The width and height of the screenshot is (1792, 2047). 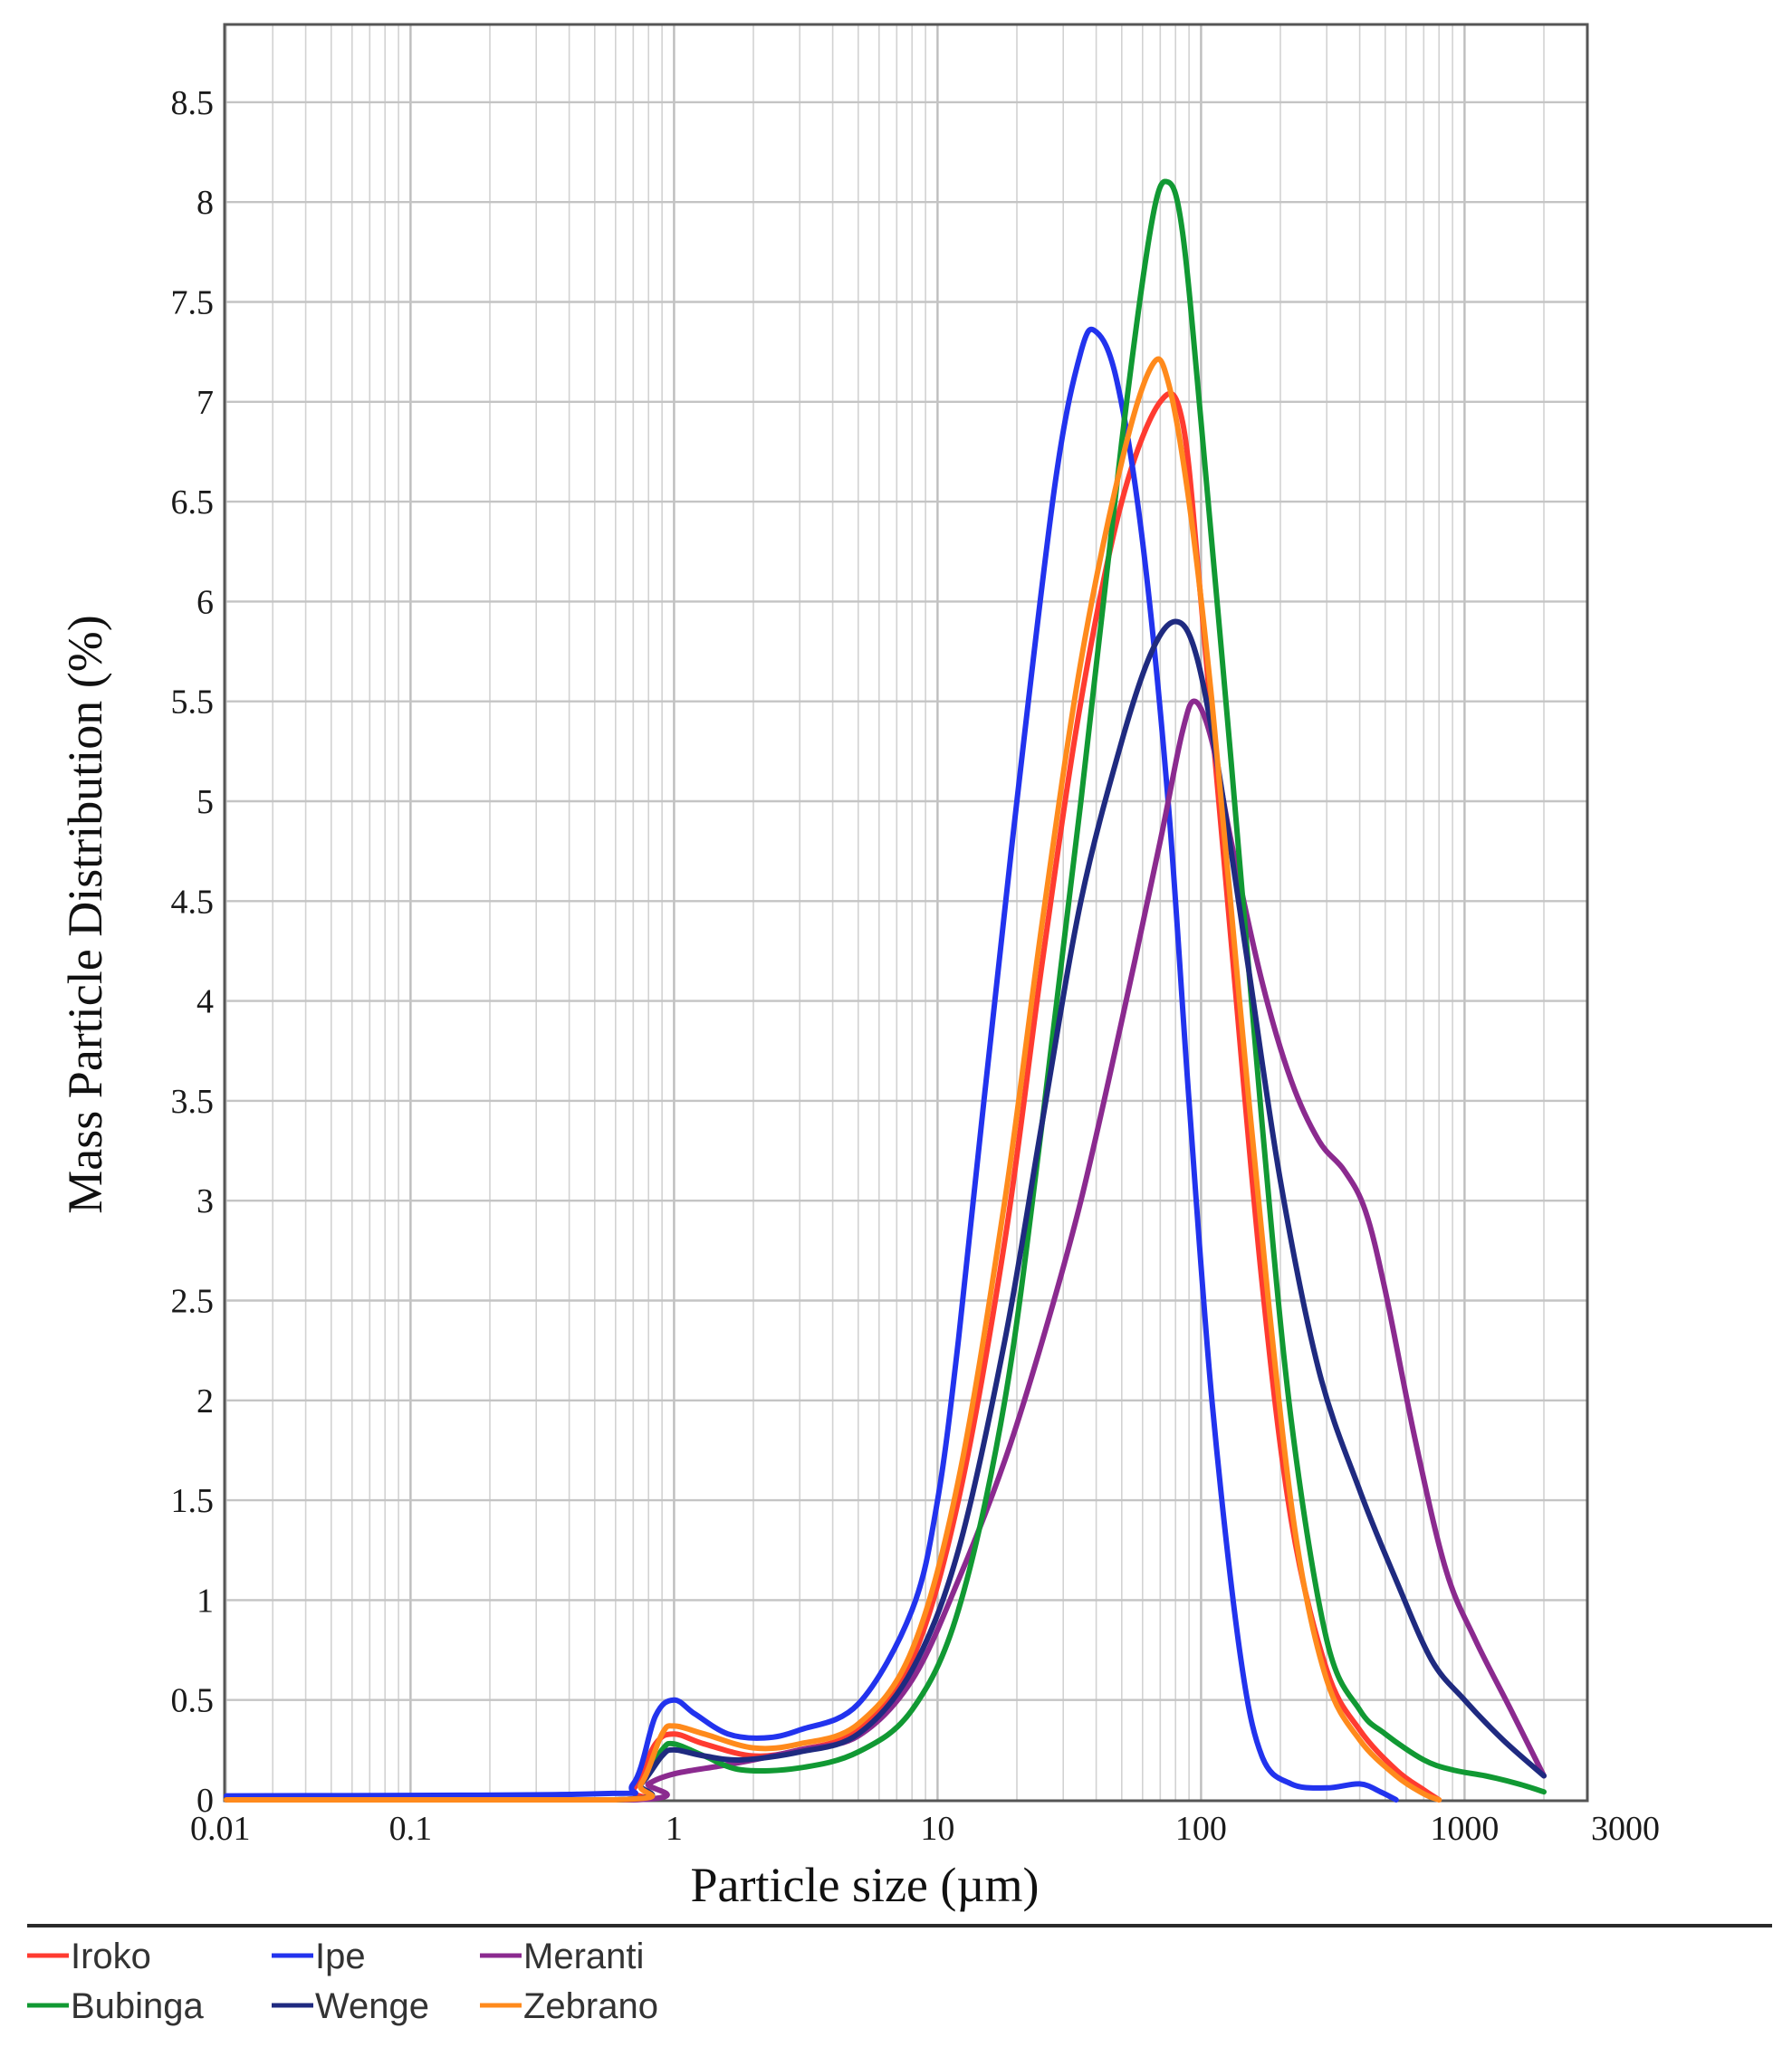 What do you see at coordinates (865, 1885) in the screenshot?
I see `x-axis-title: Particle size (µm)` at bounding box center [865, 1885].